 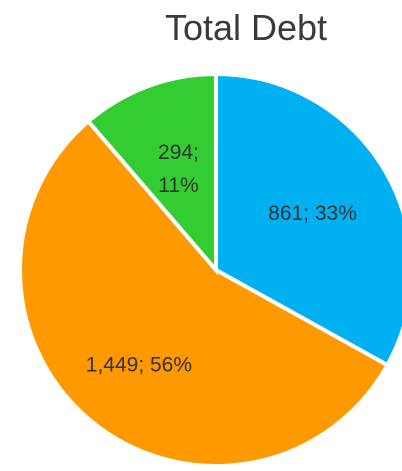 I want to click on data-label-3: 294; 11%, so click(x=178, y=169).